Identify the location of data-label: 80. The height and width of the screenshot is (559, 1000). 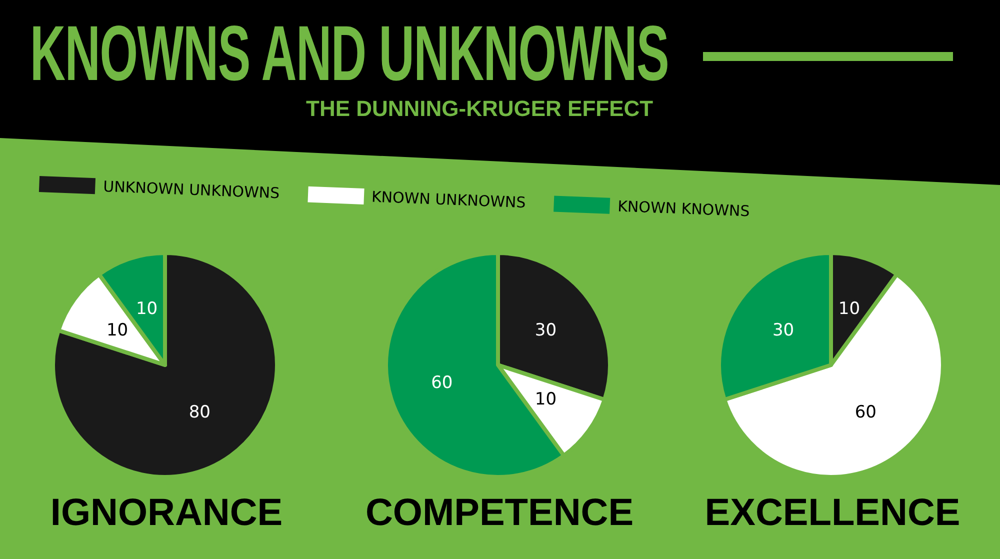
(199, 412).